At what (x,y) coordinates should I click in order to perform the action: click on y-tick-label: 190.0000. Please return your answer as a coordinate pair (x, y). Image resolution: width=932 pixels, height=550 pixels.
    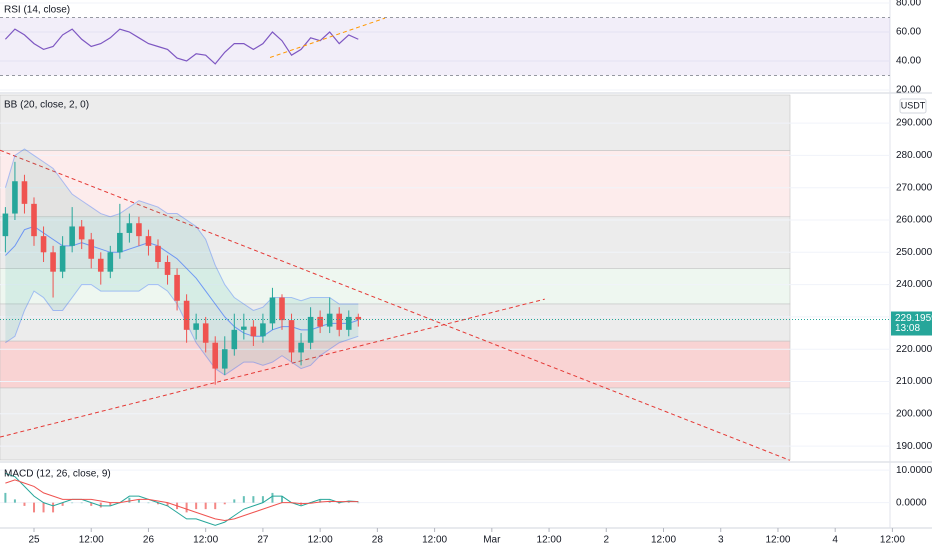
    Looking at the image, I should click on (914, 446).